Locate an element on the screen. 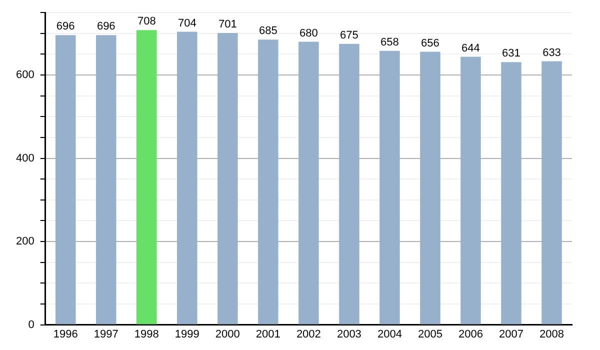  x-tick-label: 2002 is located at coordinates (308, 334).